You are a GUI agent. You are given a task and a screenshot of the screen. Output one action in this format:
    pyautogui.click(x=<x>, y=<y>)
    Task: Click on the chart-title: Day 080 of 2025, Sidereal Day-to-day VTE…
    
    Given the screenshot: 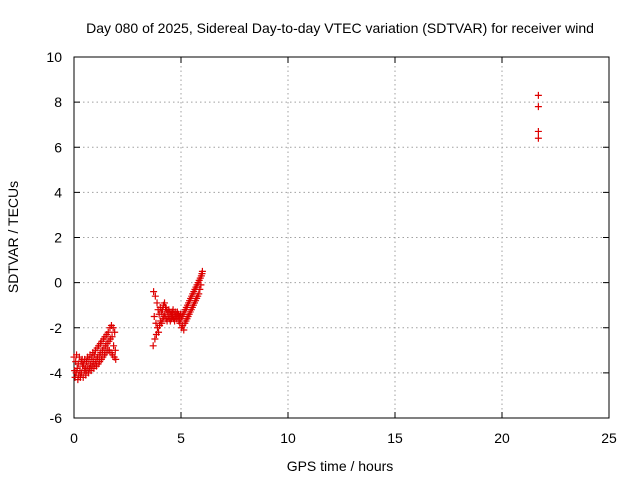 What is the action you would take?
    pyautogui.click(x=340, y=28)
    